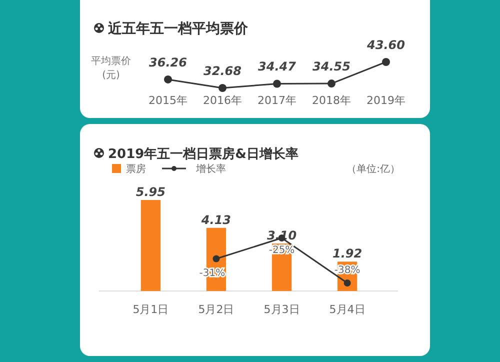 This screenshot has width=500, height=362. I want to click on bar, so click(150, 245).